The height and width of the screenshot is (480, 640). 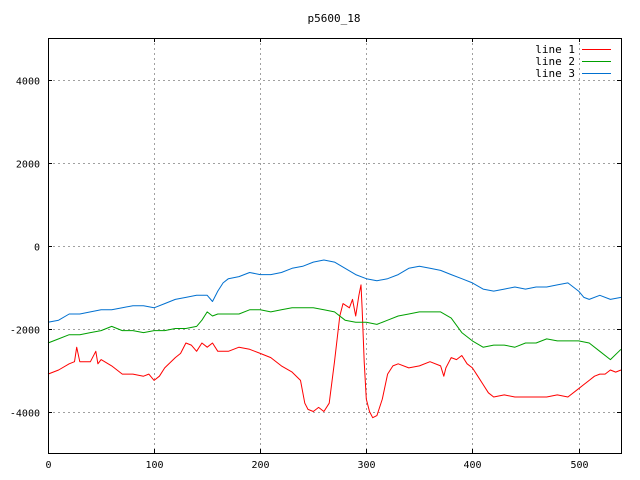 What do you see at coordinates (472, 465) in the screenshot?
I see `x-tick-label: 400` at bounding box center [472, 465].